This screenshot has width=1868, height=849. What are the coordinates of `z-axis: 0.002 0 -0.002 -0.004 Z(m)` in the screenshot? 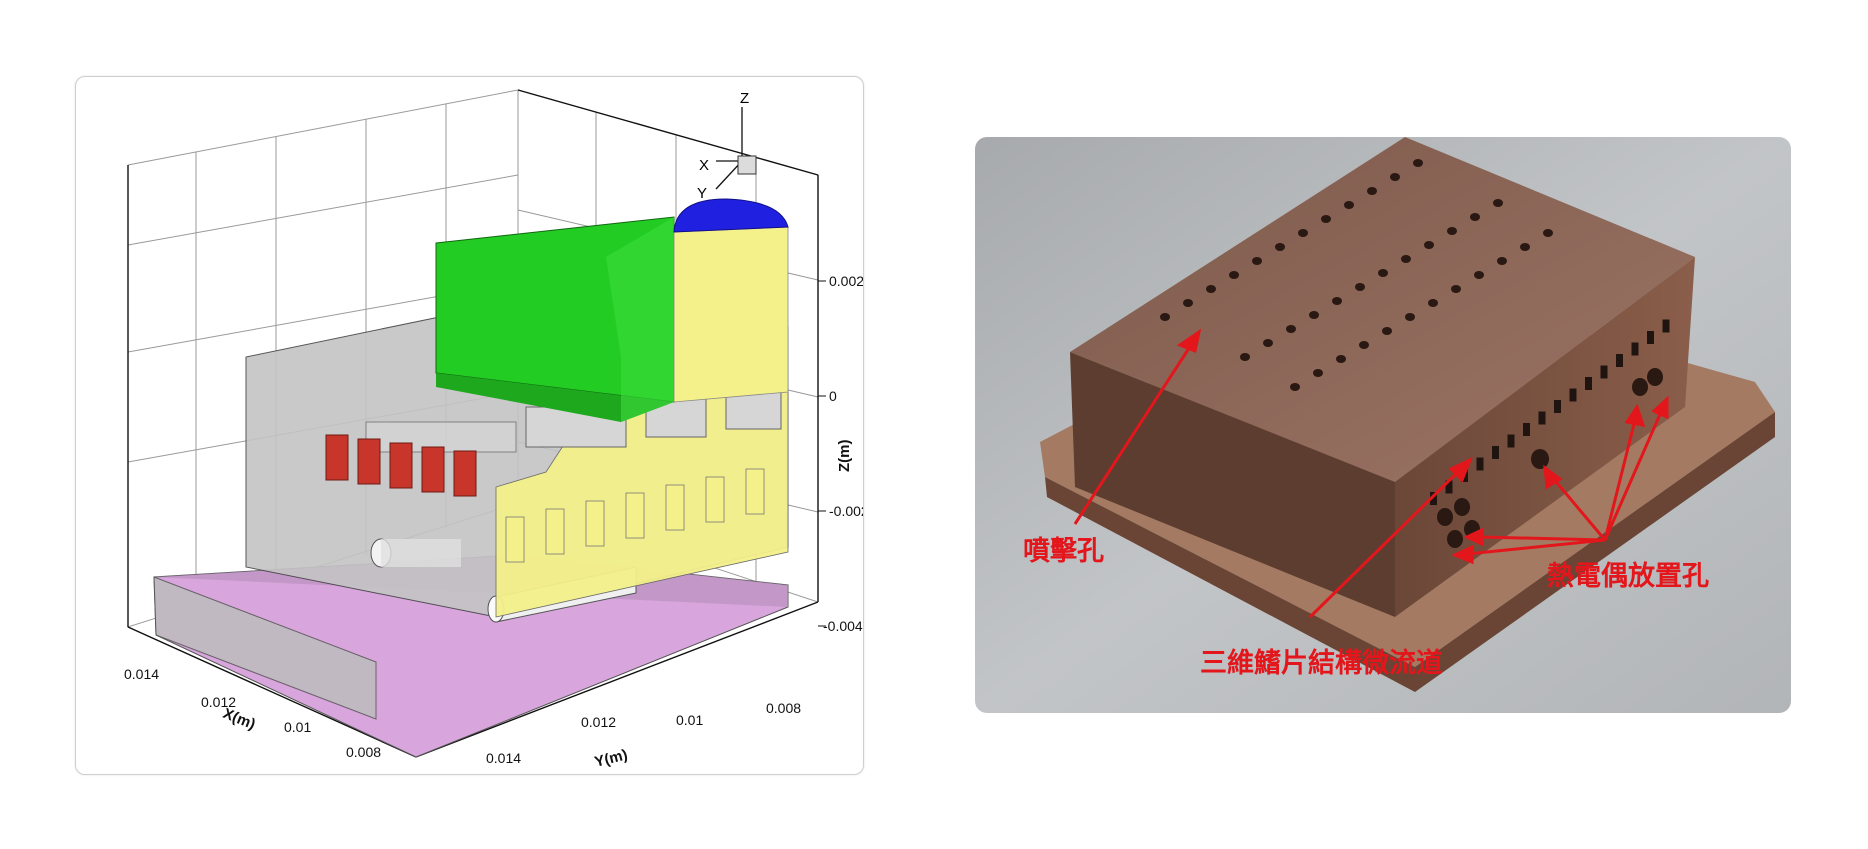 It's located at (840, 453).